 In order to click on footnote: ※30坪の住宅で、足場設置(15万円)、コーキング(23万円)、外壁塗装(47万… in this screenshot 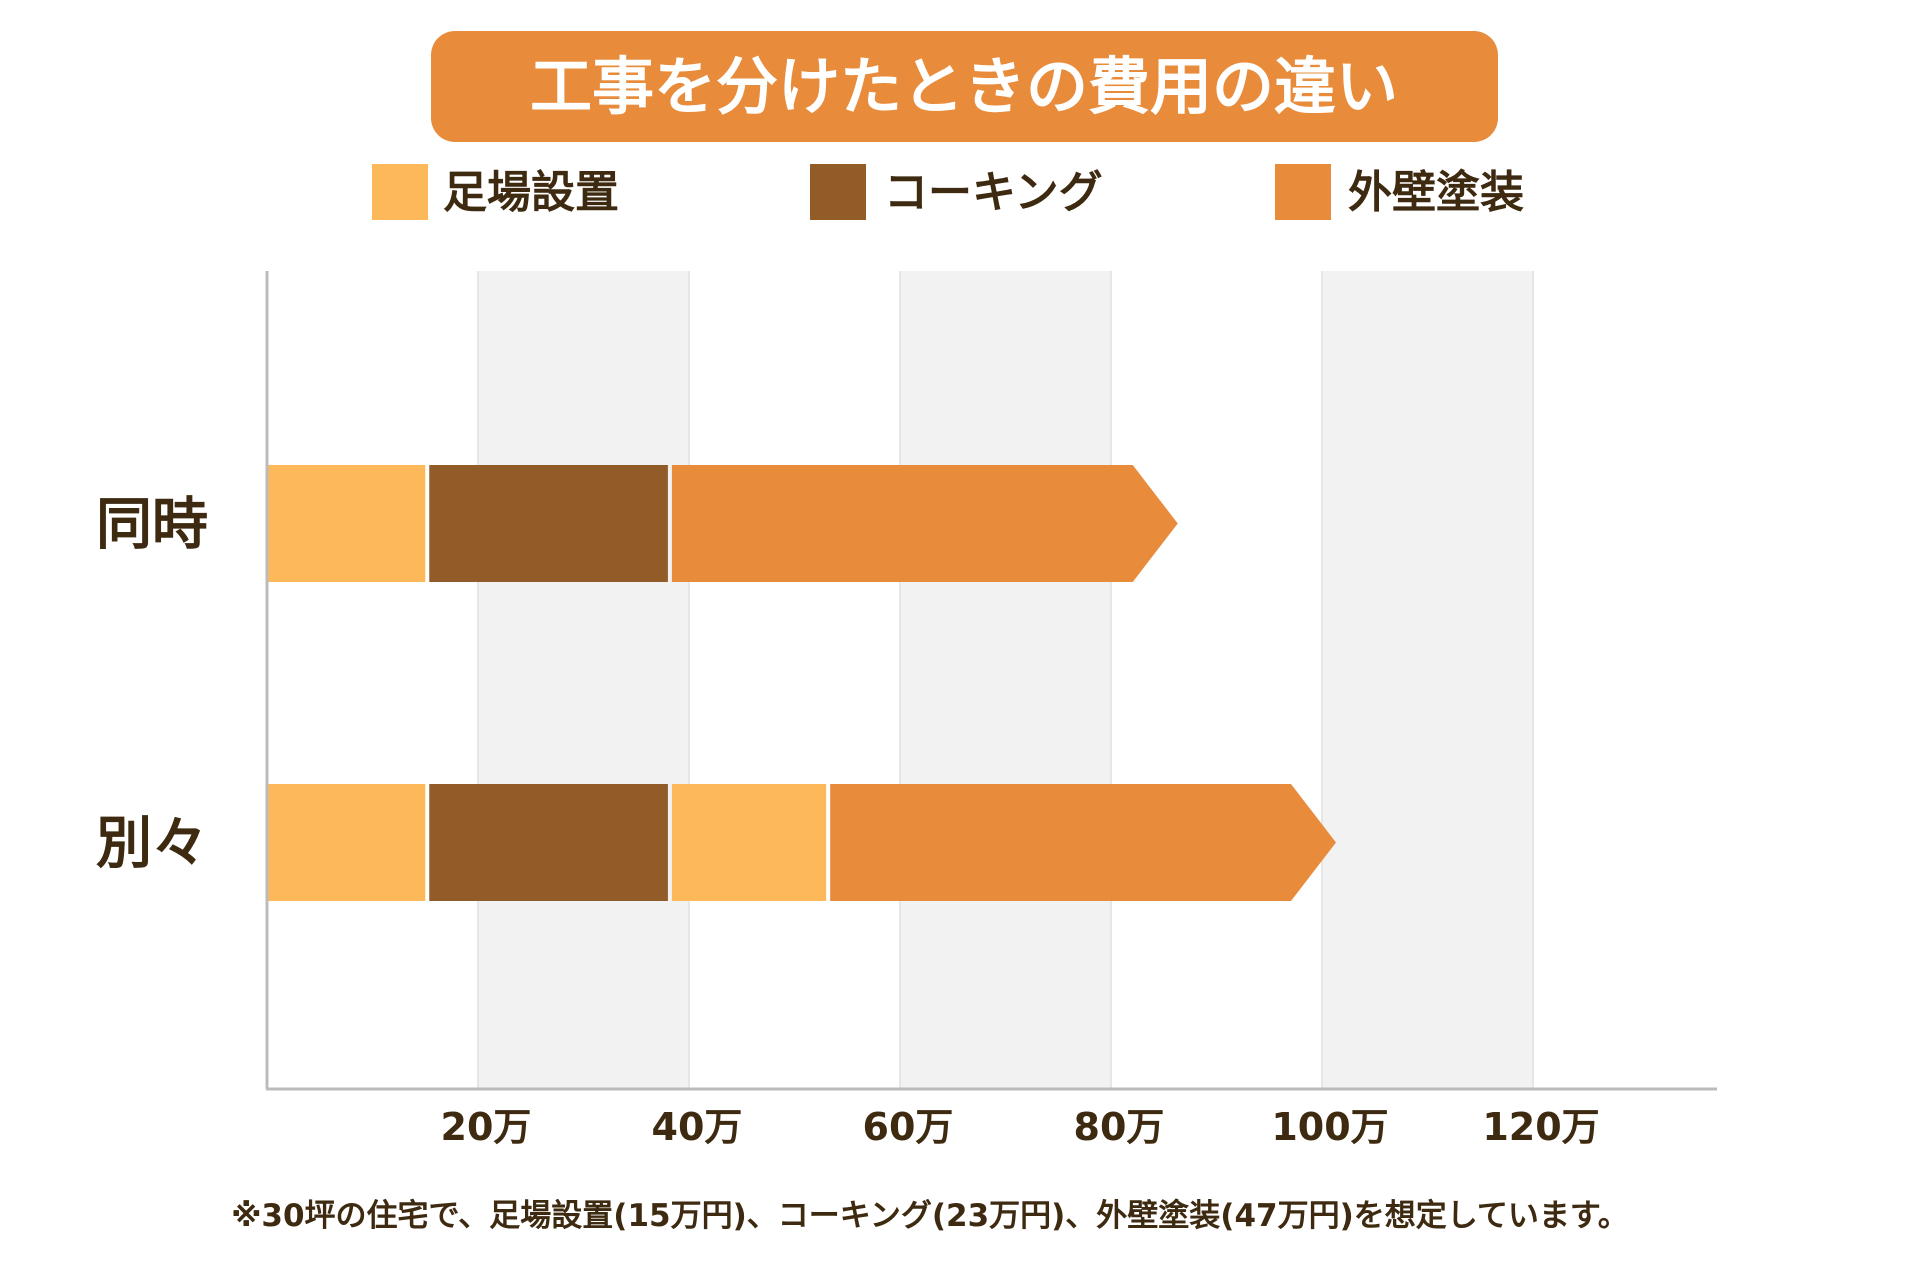, I will do `click(930, 1216)`.